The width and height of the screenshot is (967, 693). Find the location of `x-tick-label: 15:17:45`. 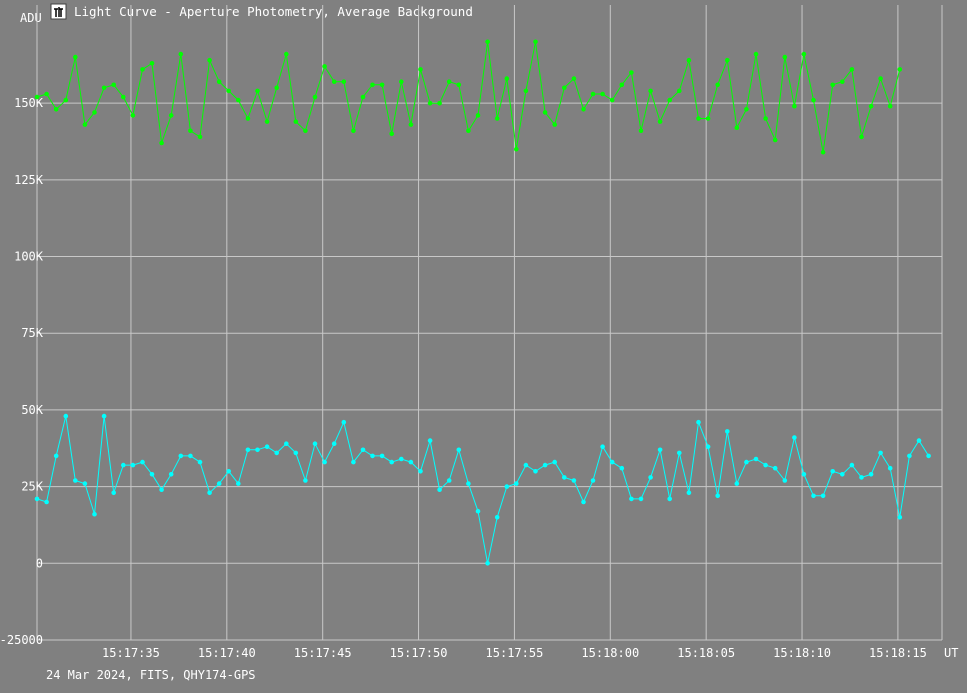

x-tick-label: 15:17:45 is located at coordinates (323, 653).